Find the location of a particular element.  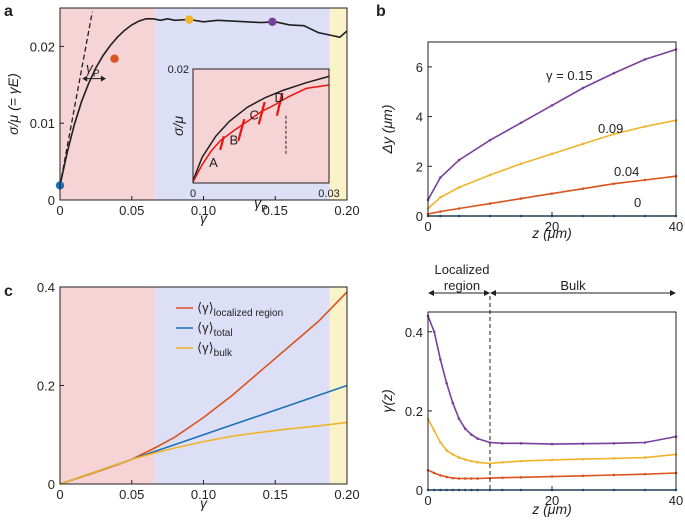

inset-point-label: B is located at coordinates (233, 139).